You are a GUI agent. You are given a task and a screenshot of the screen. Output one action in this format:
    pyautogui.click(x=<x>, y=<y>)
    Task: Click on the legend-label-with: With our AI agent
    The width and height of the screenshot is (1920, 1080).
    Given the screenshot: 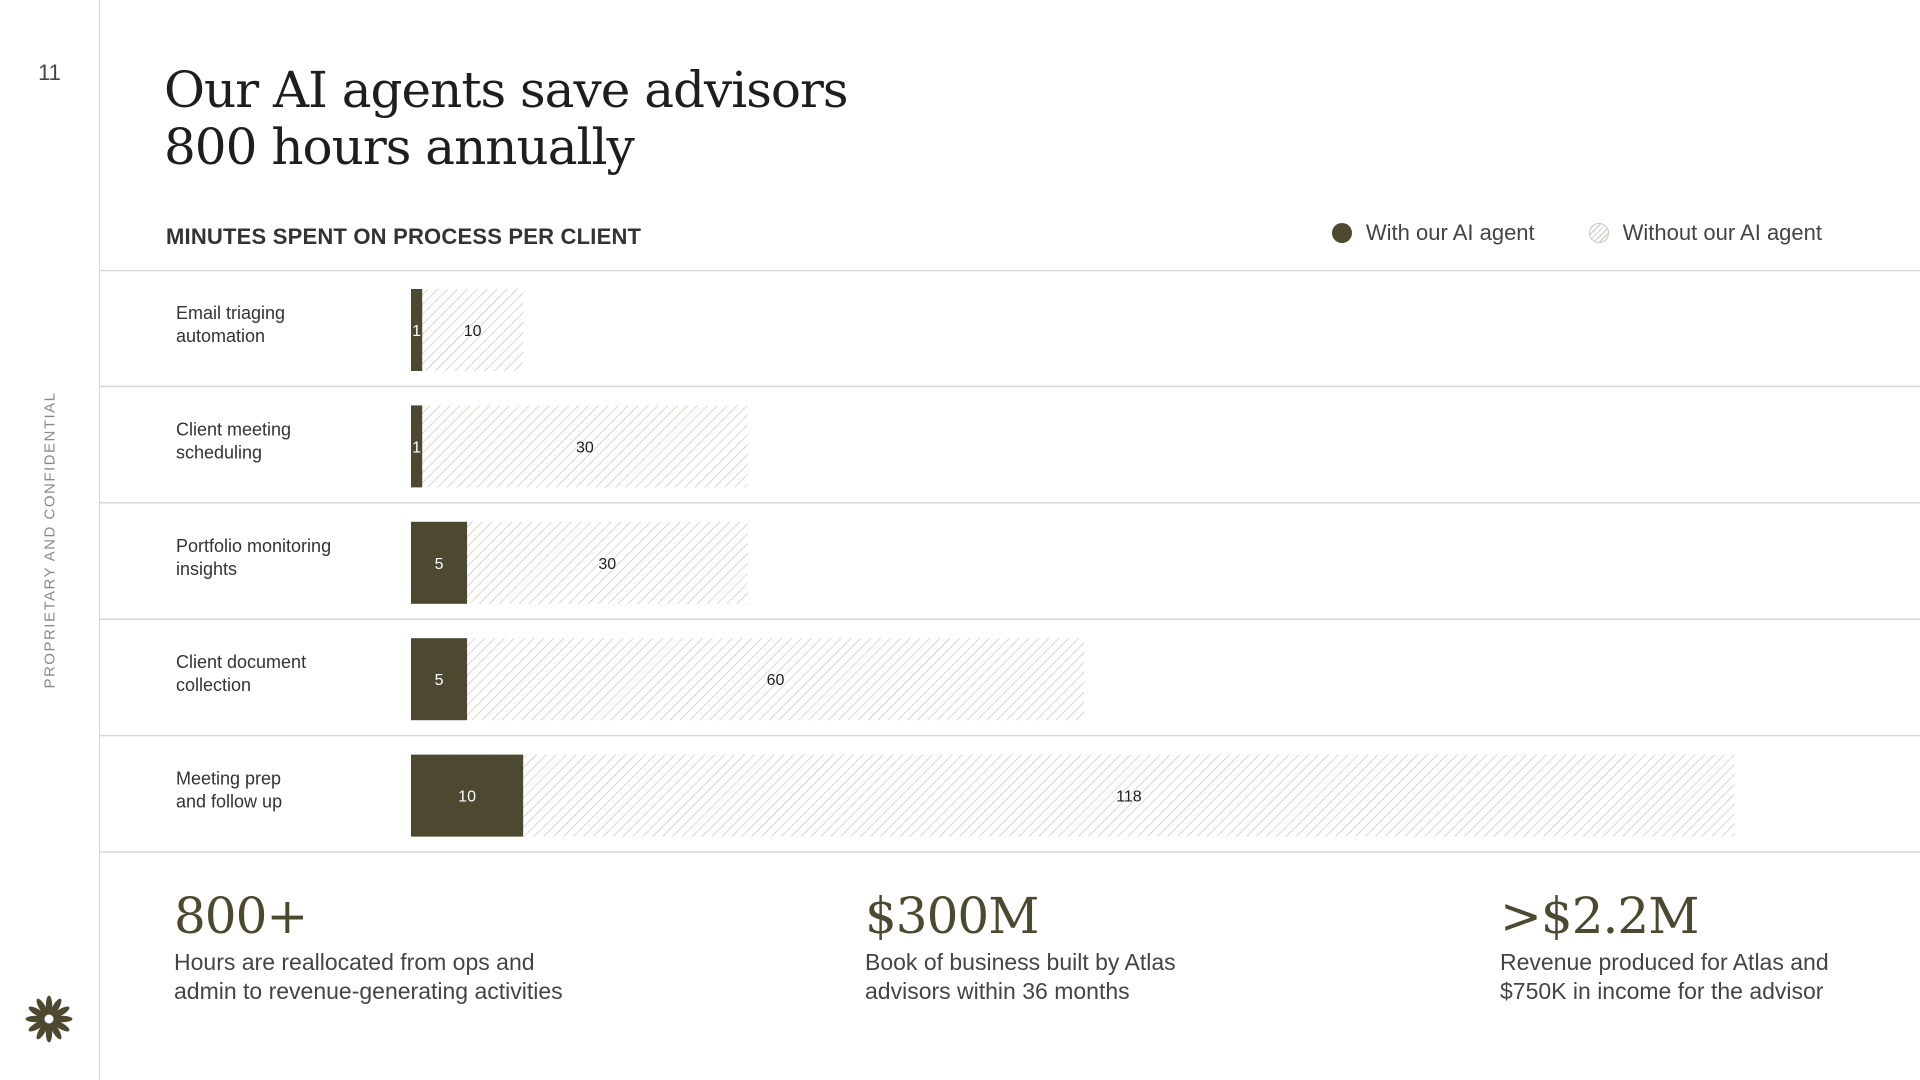 What is the action you would take?
    pyautogui.click(x=1450, y=232)
    